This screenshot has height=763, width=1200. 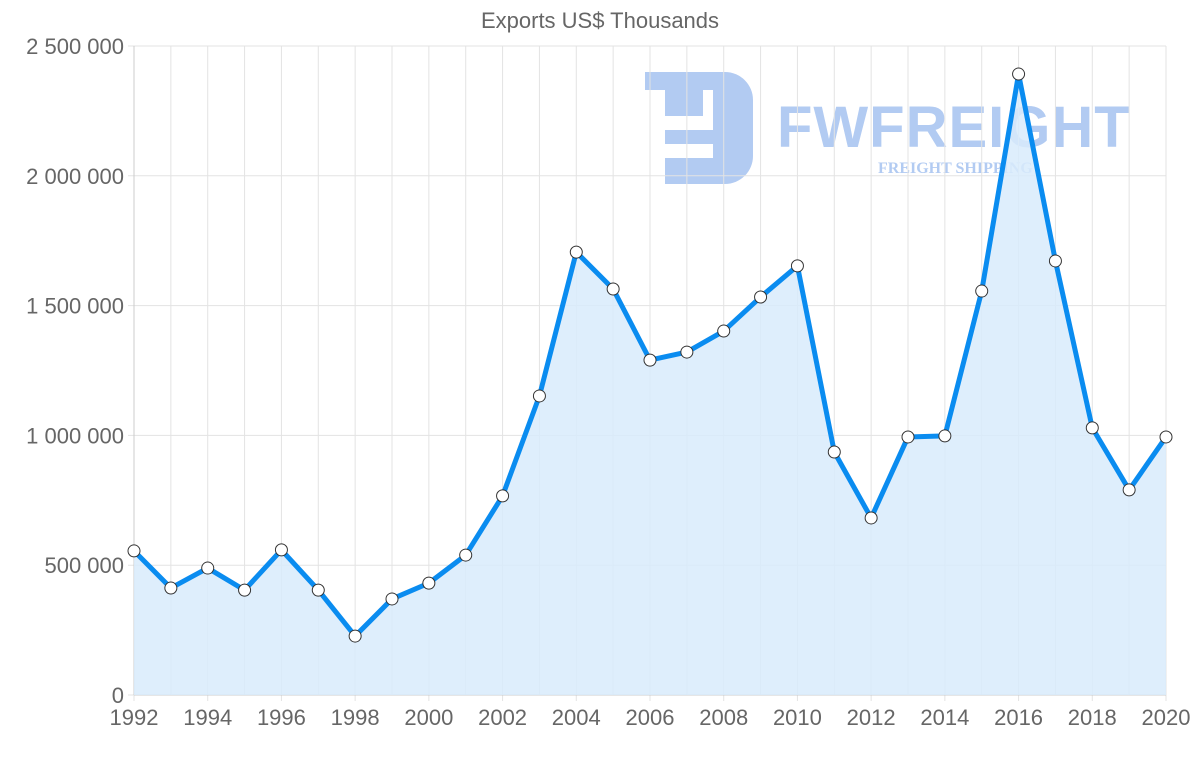 I want to click on x-tick-label: 2002, so click(x=502, y=717).